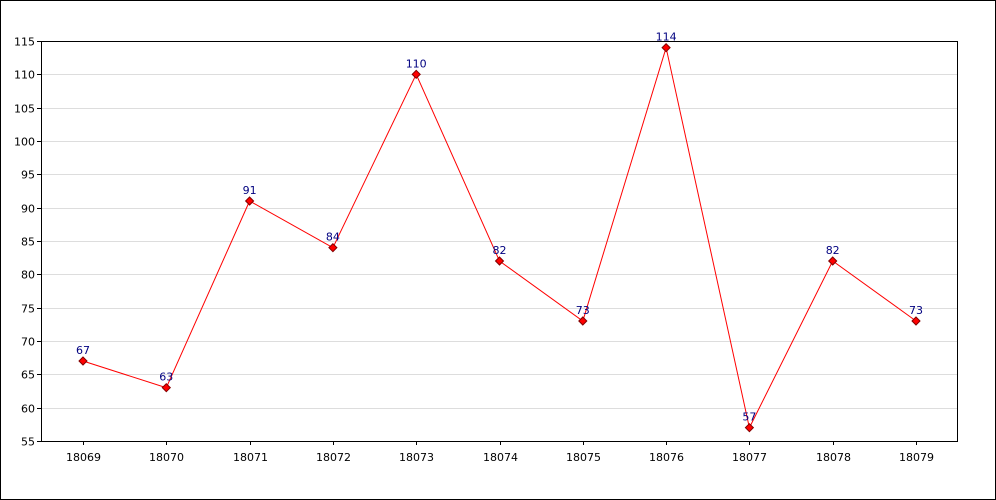 The image size is (996, 500). I want to click on y-tick-label: 60, so click(28, 409).